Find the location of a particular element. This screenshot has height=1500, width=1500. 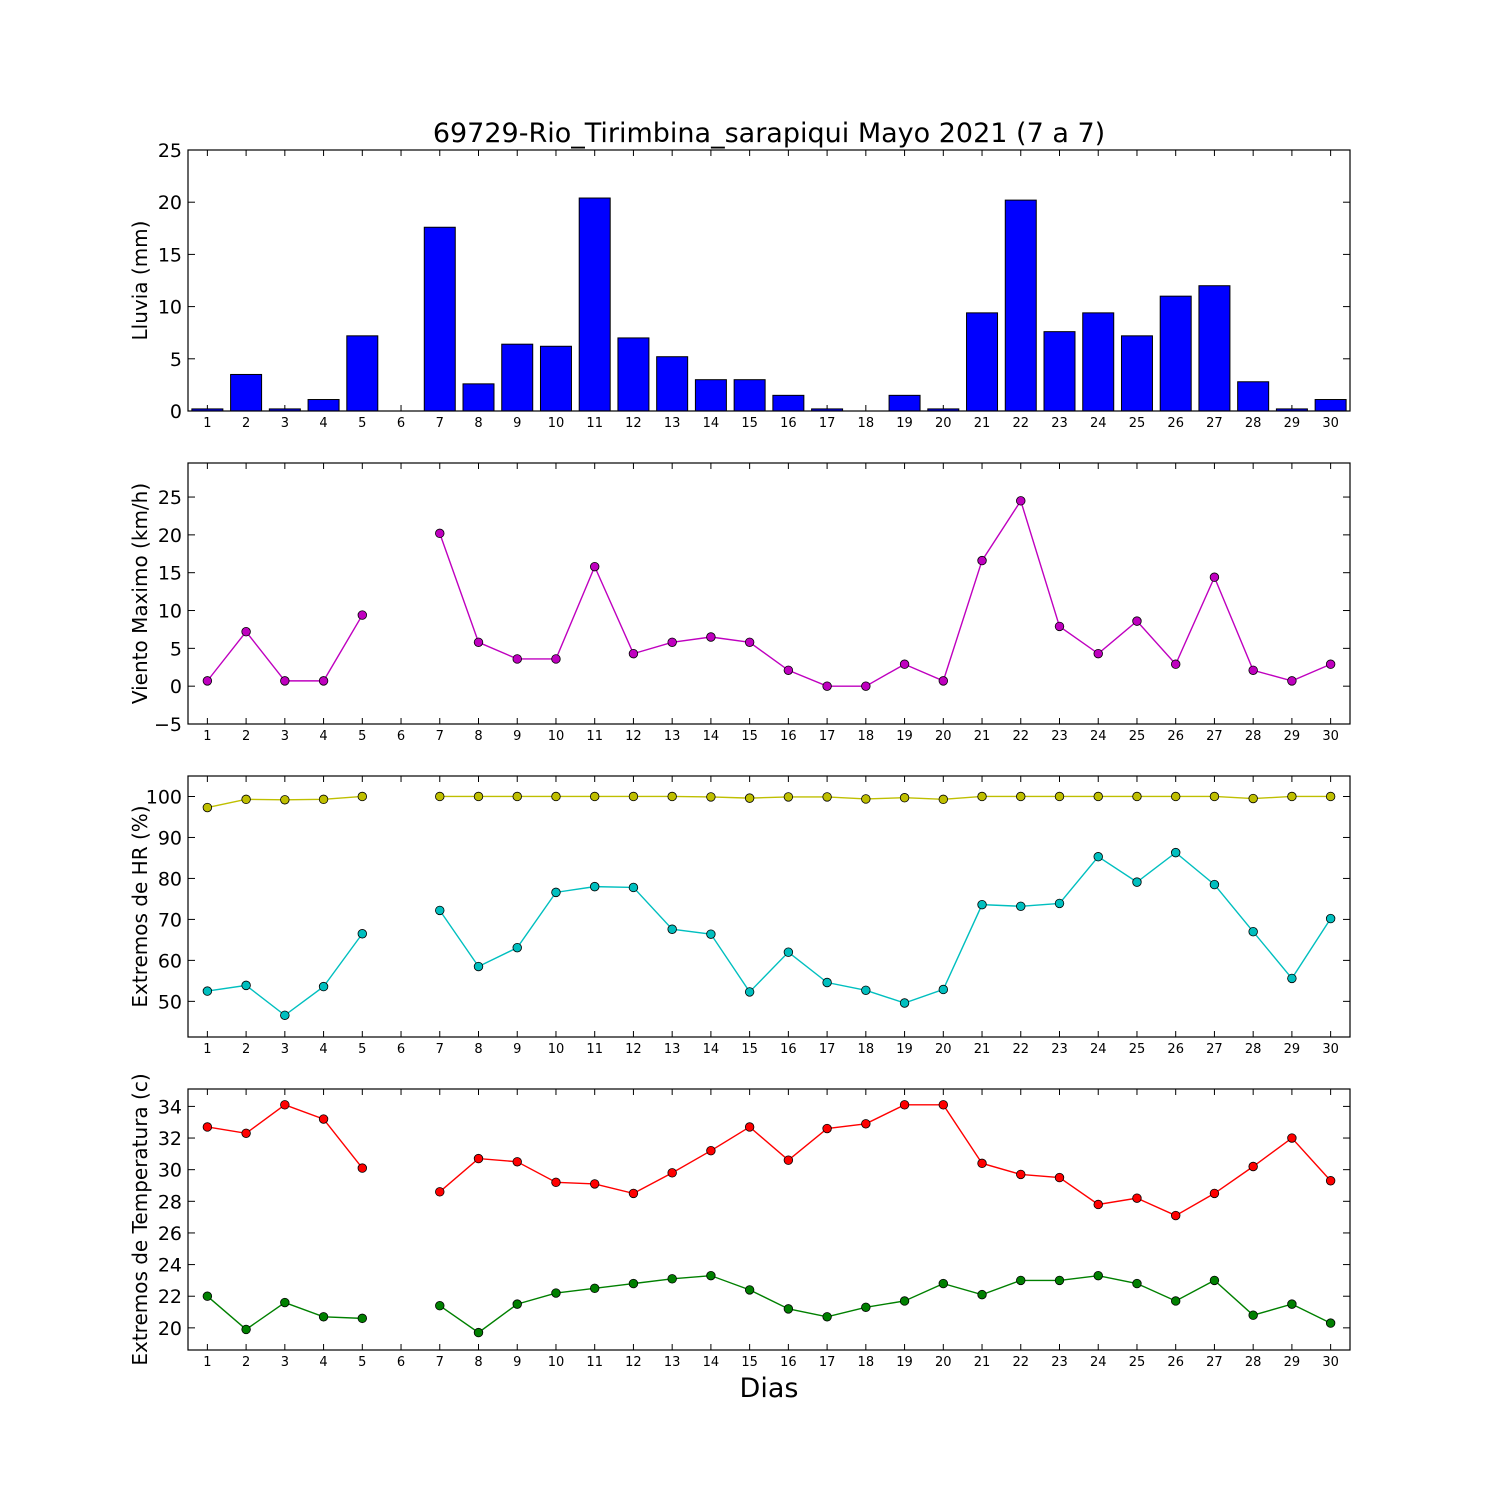

y-tick-label: 70 is located at coordinates (170, 920).